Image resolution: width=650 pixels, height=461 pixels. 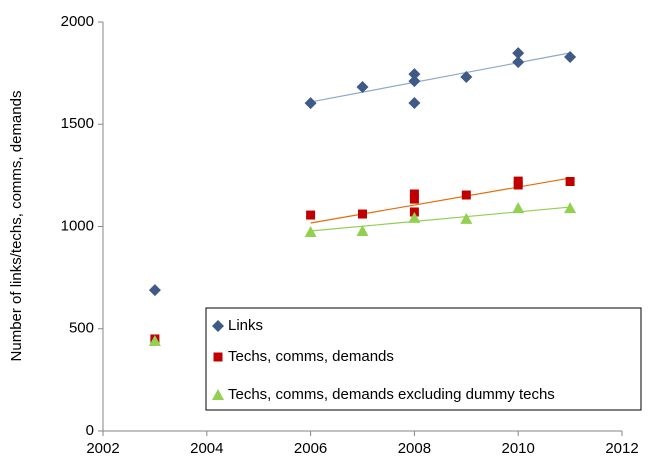 I want to click on x-tick-label: 2004, so click(x=206, y=448).